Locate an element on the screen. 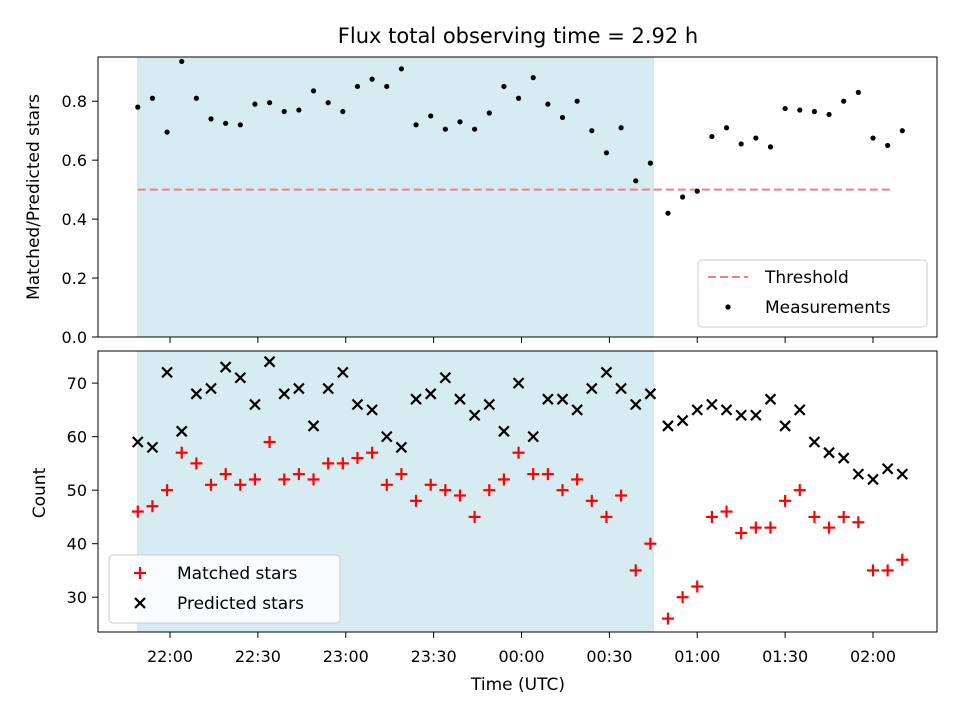 The height and width of the screenshot is (720, 960). y-tick-label: 60 is located at coordinates (77, 437).